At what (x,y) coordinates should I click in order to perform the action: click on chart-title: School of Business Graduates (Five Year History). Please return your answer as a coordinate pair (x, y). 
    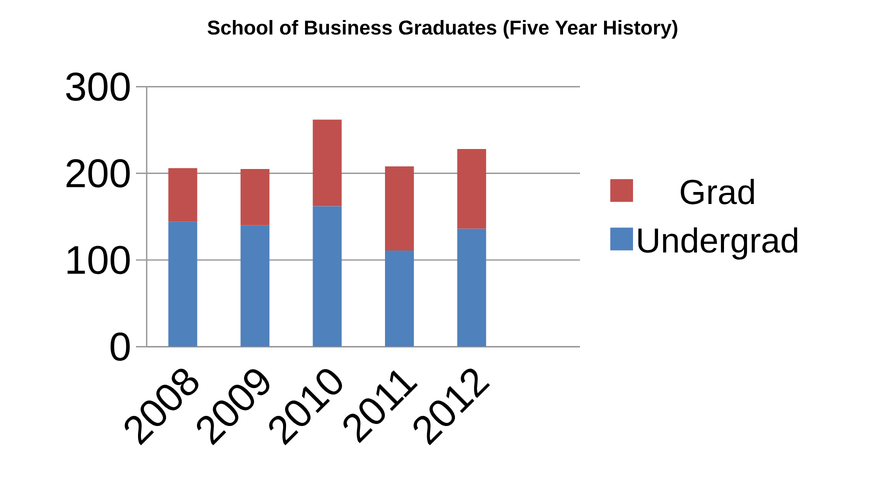
    Looking at the image, I should click on (443, 29).